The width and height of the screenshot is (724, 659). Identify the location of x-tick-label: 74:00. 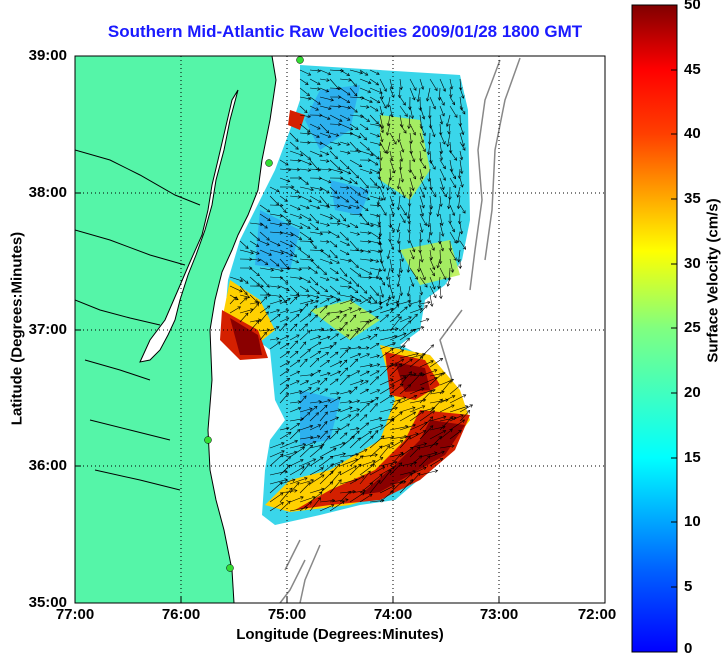
(393, 614).